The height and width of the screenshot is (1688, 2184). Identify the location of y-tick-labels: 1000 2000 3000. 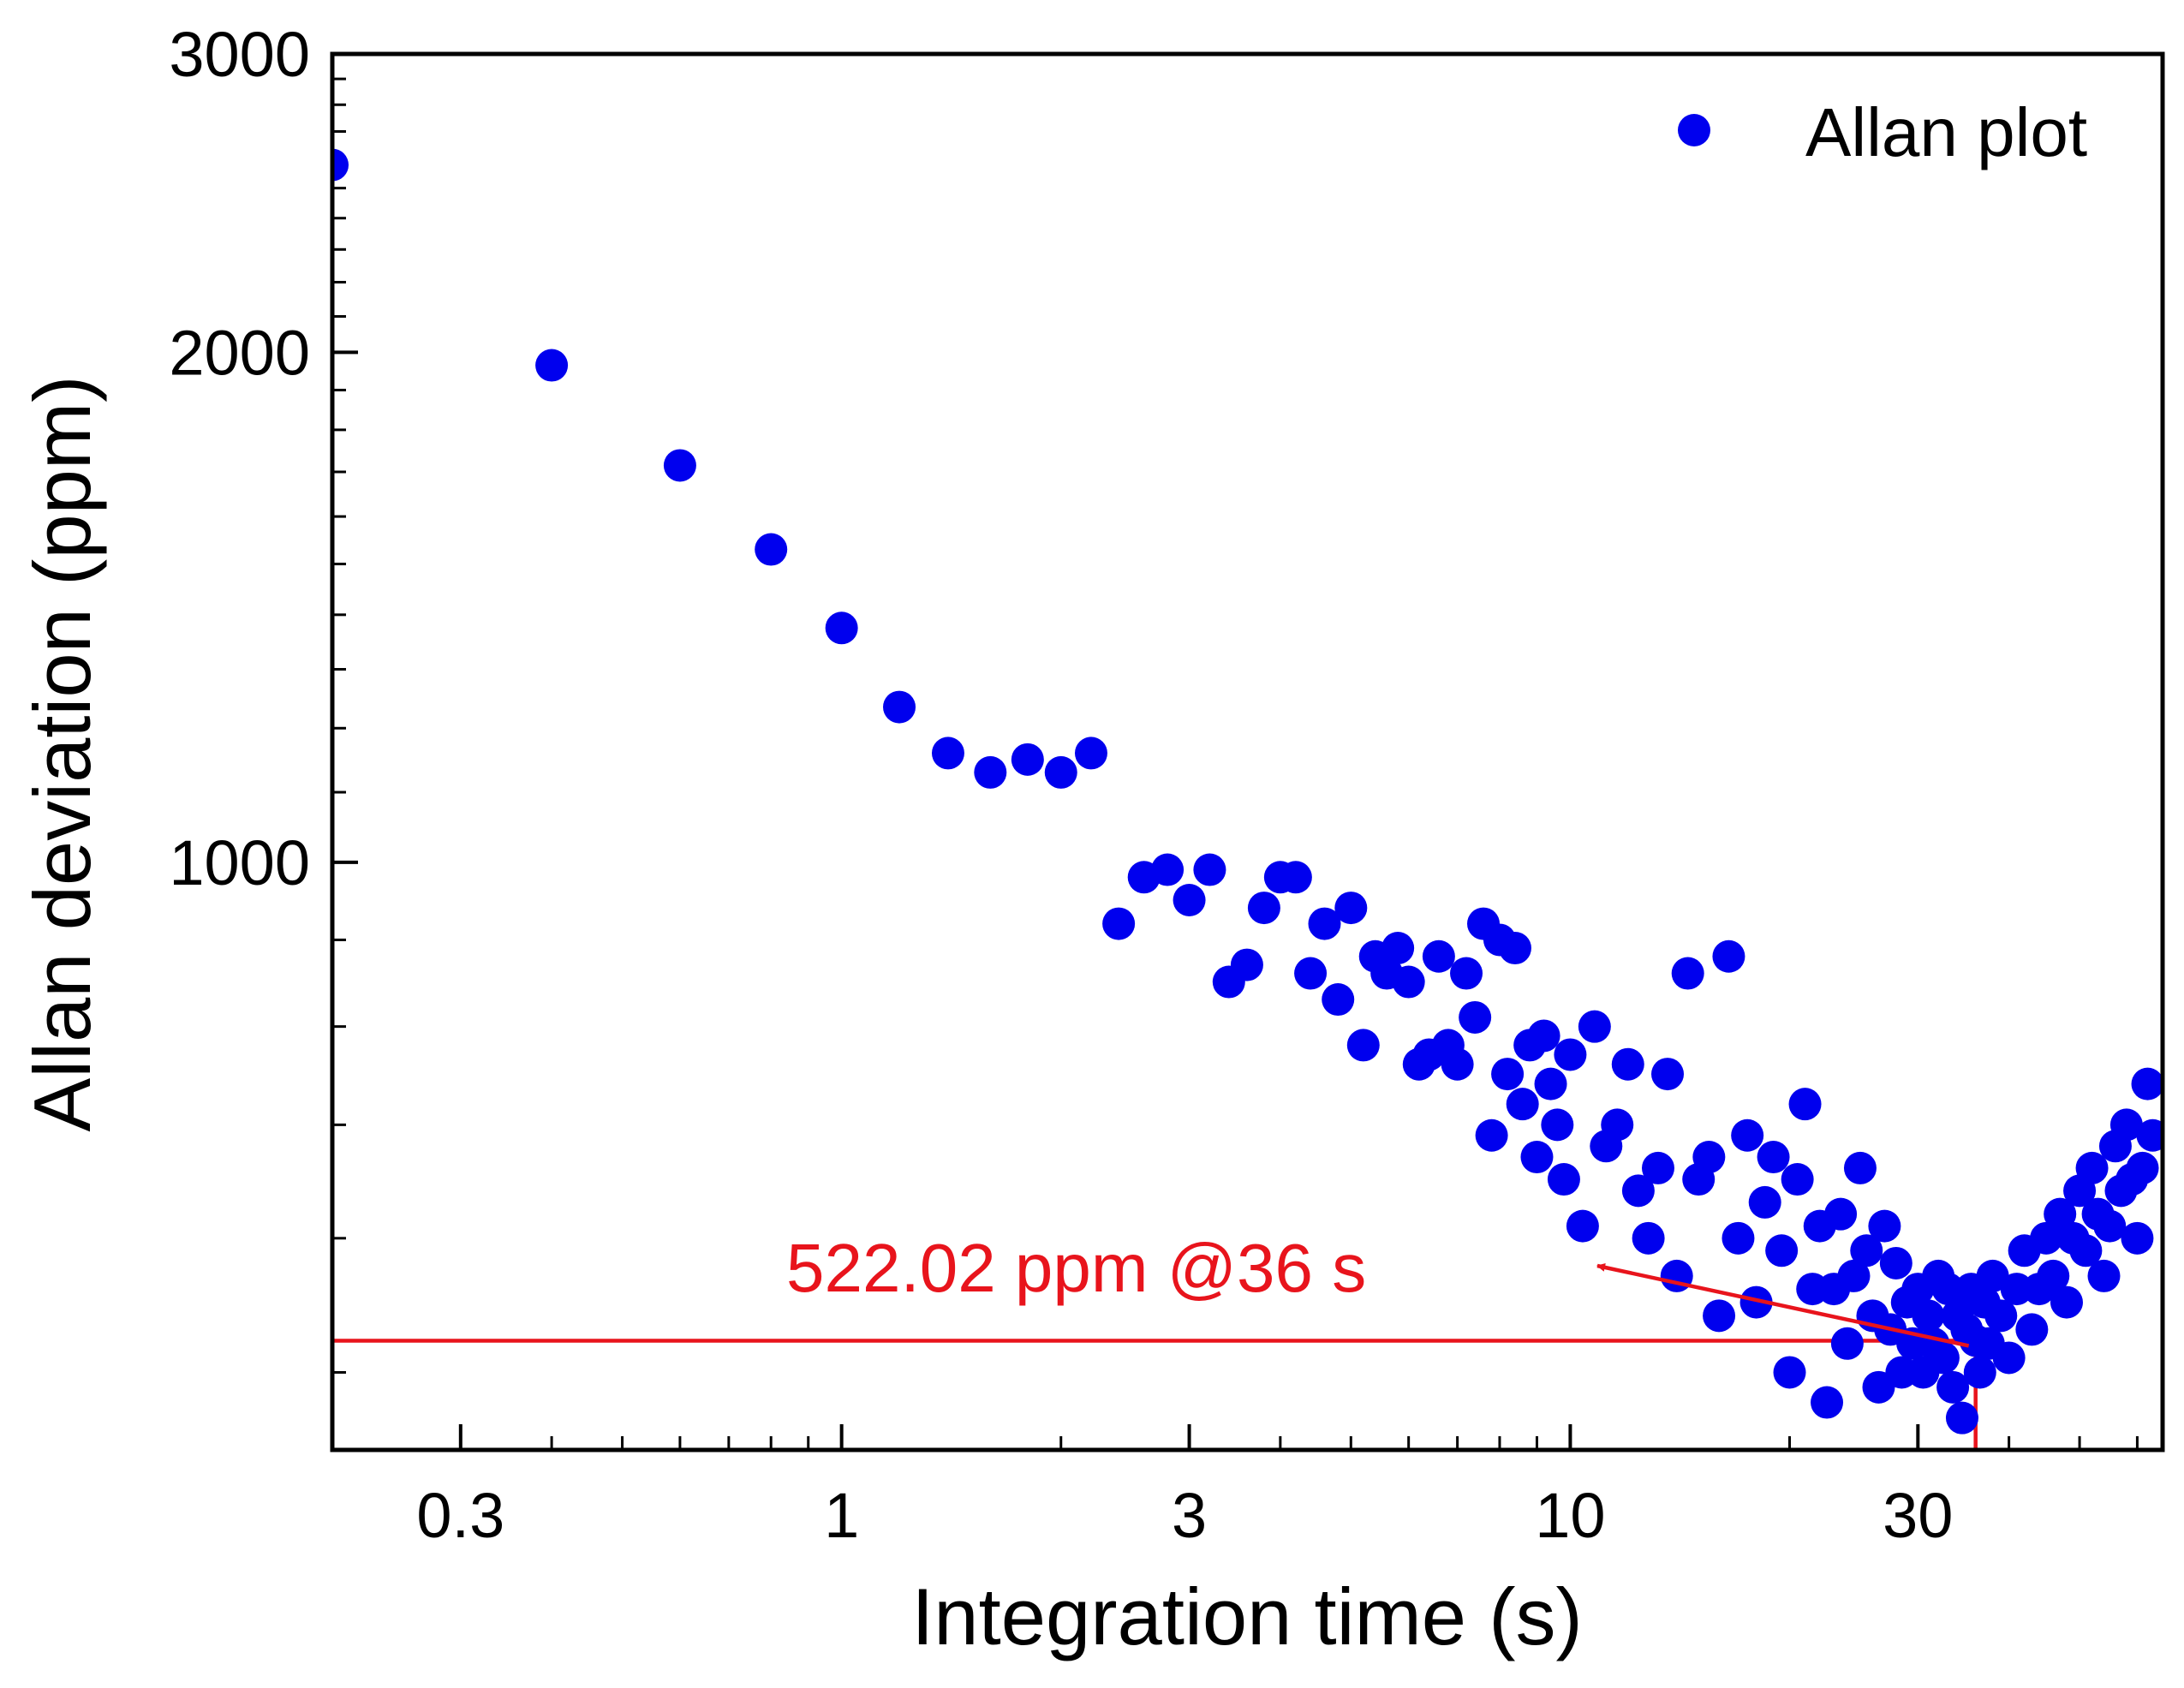
(239, 459).